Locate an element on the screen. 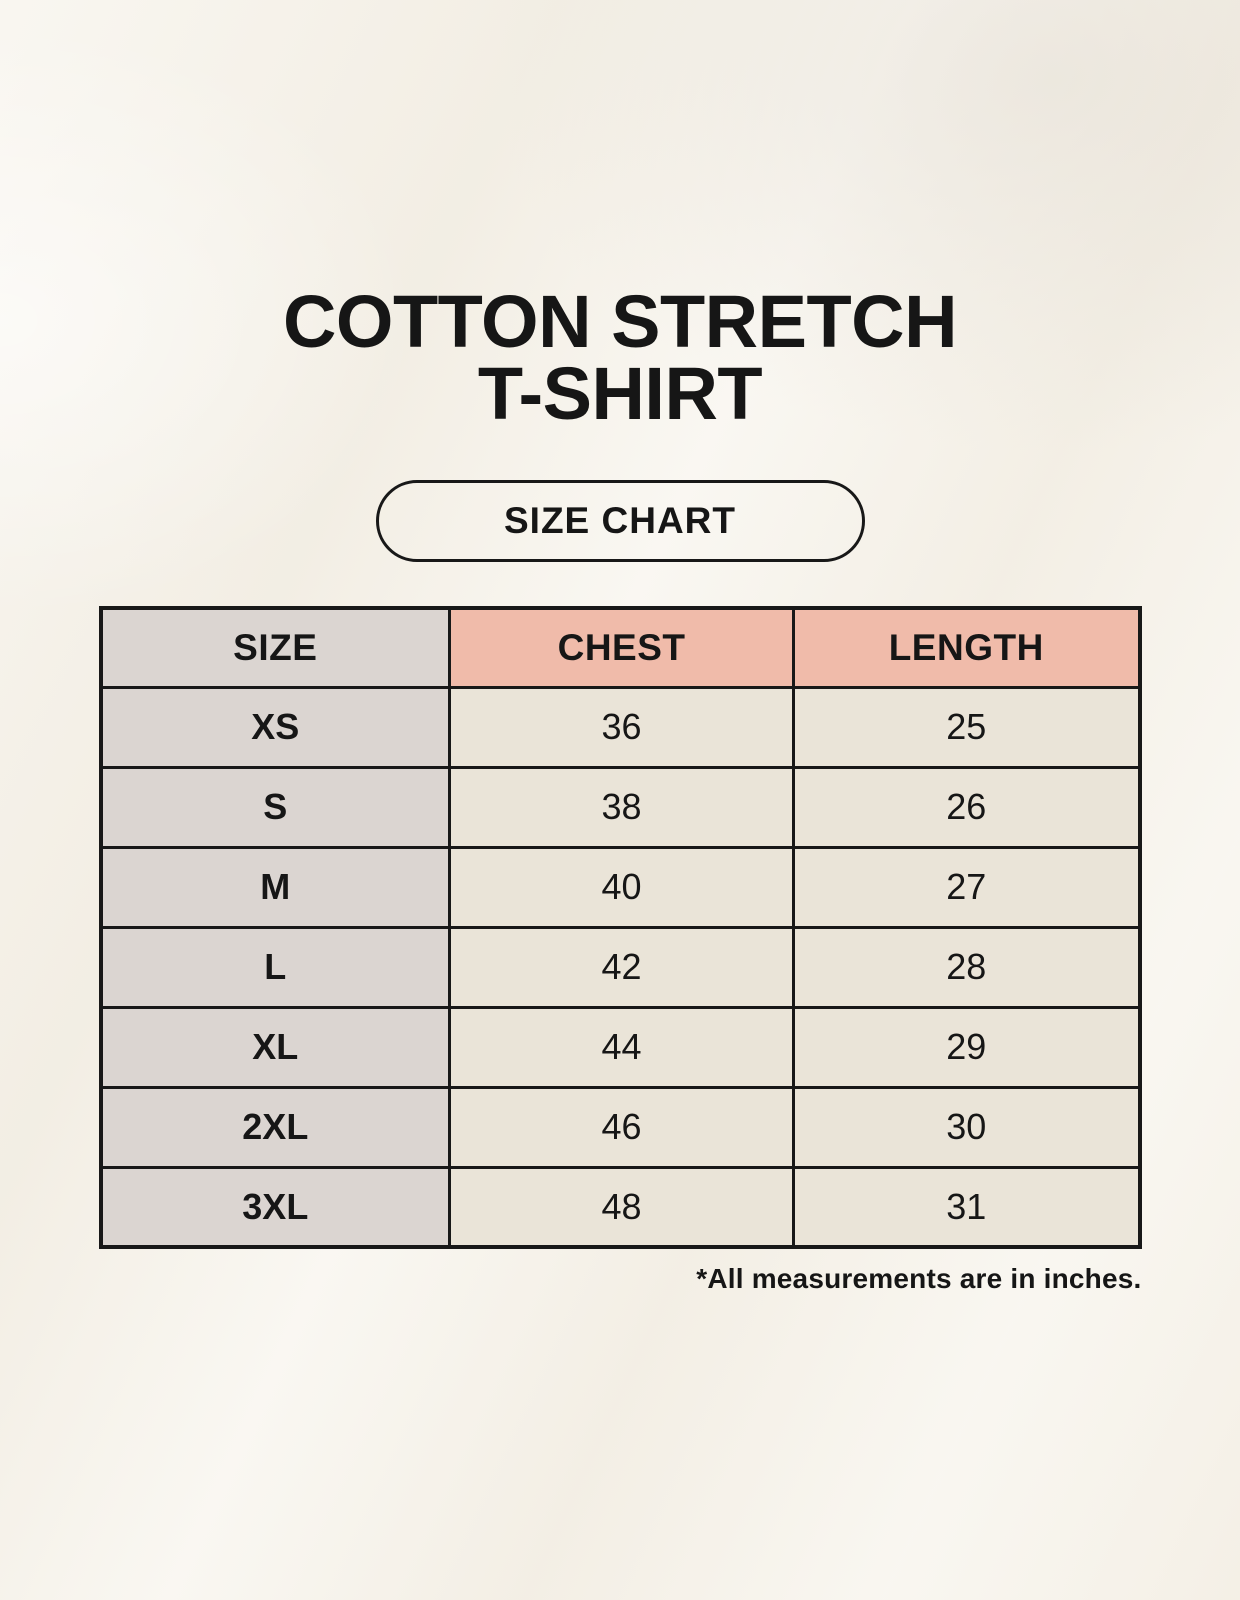 This screenshot has height=1600, width=1240. table-row-l: L 42 28 is located at coordinates (619, 967).